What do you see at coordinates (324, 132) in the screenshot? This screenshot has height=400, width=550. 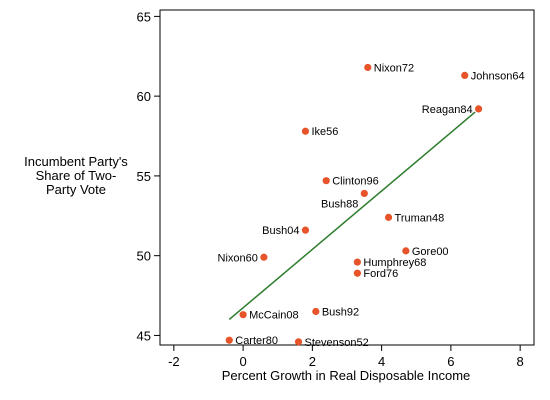 I see `data-point-label: Ike56` at bounding box center [324, 132].